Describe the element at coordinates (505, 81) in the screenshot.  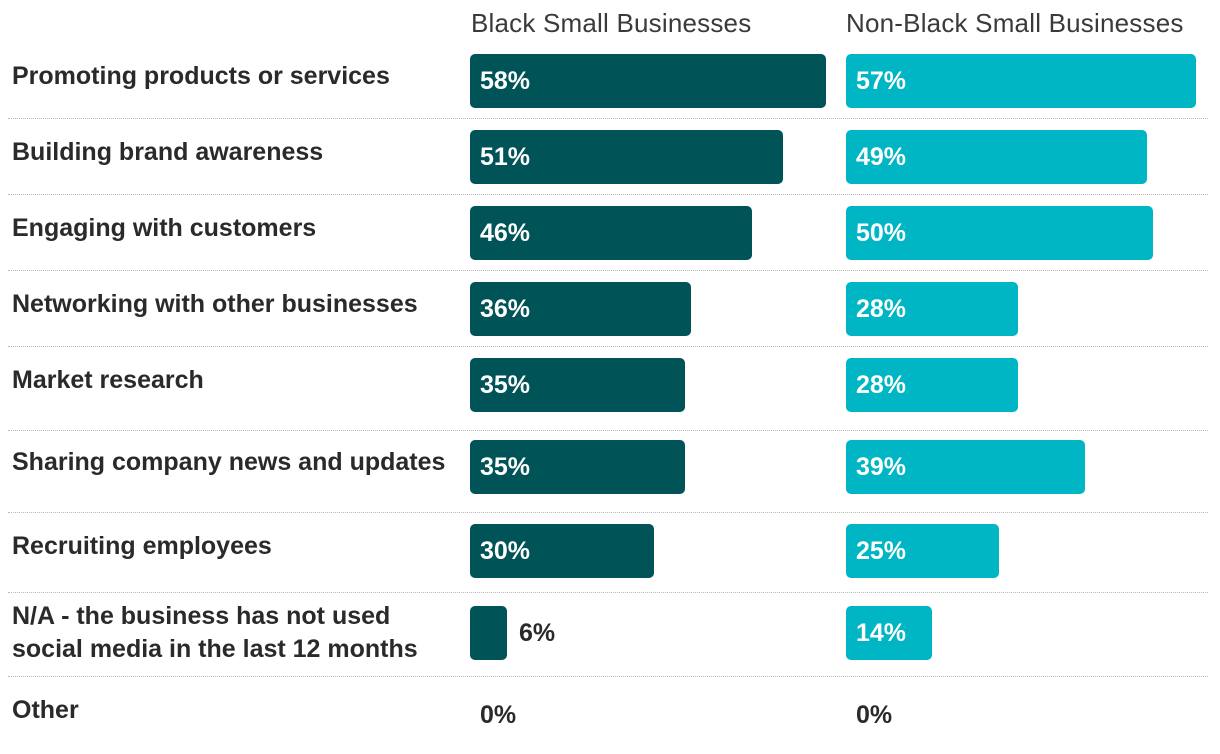
I see `data-label-black: 58%` at that location.